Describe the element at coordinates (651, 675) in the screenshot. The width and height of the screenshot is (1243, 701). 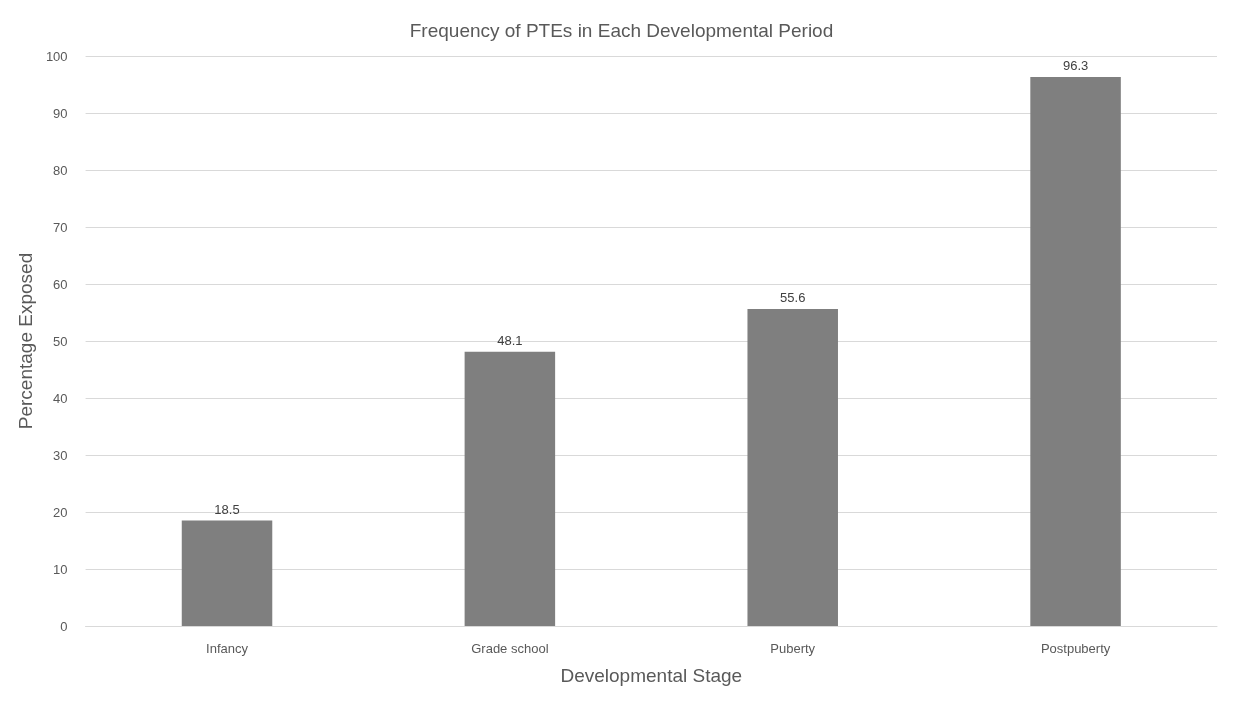
I see `x-axis-title: Developmental Stage` at that location.